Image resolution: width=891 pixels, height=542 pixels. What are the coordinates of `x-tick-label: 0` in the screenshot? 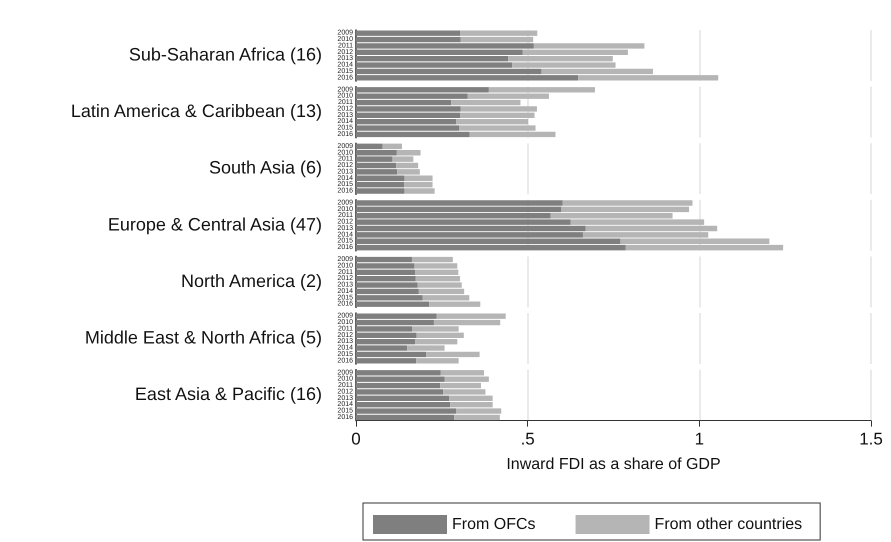 It's located at (356, 439).